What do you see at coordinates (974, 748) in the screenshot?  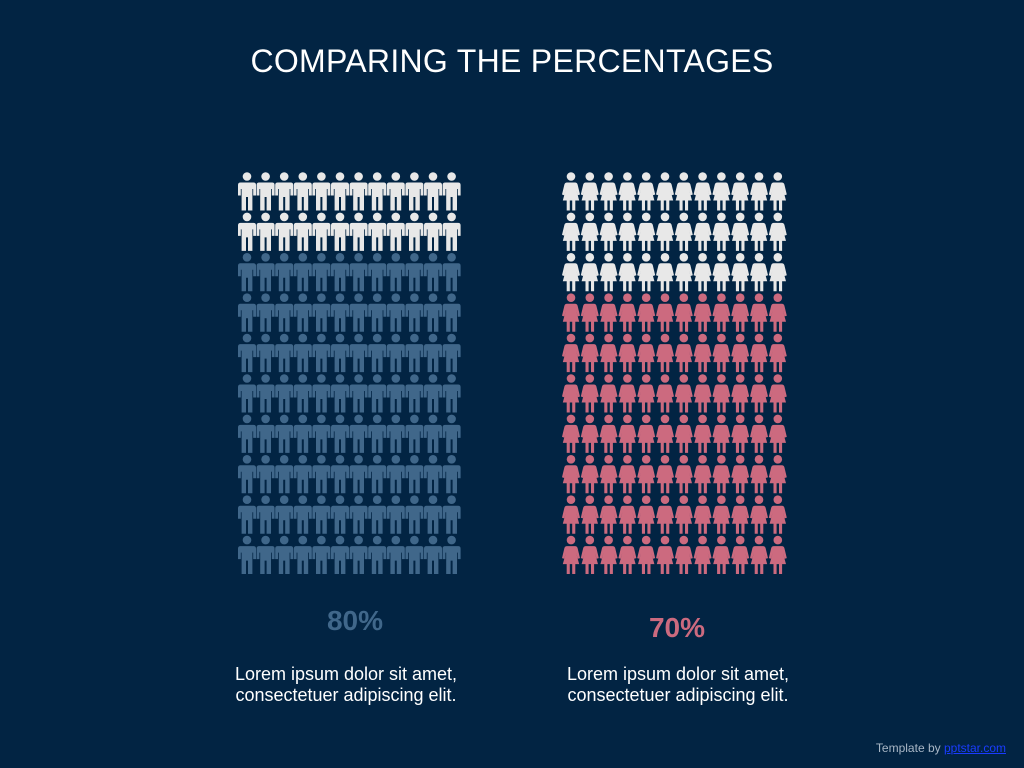 I see `credit-link: pptstar.com` at bounding box center [974, 748].